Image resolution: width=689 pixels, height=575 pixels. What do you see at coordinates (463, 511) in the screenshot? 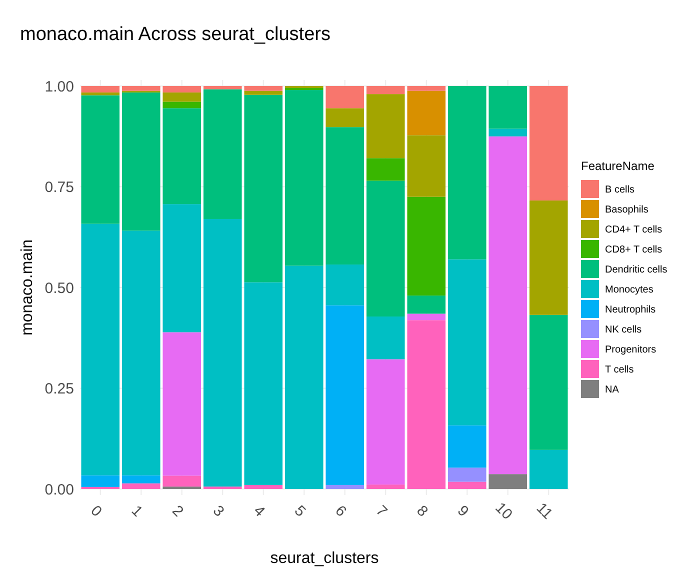
I see `x-tick-label: 9` at bounding box center [463, 511].